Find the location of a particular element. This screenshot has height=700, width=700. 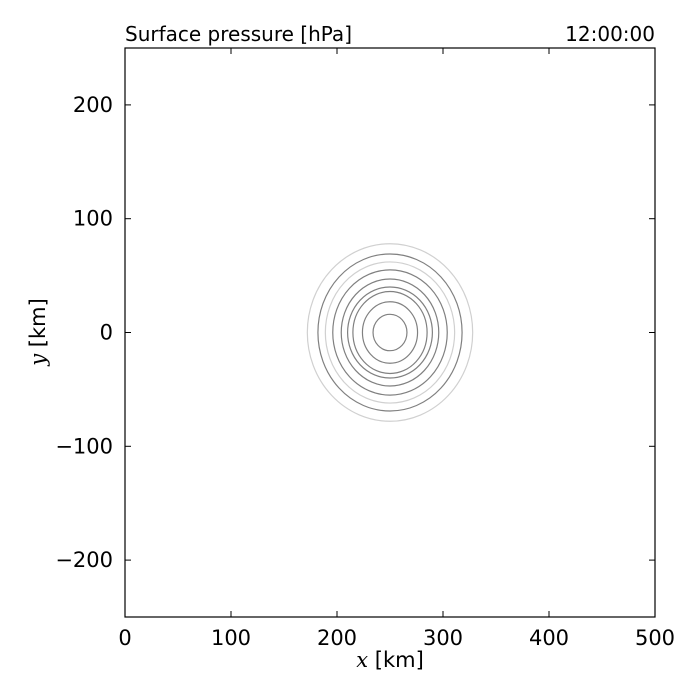

x-axis-unit: [km] is located at coordinates (396, 660).